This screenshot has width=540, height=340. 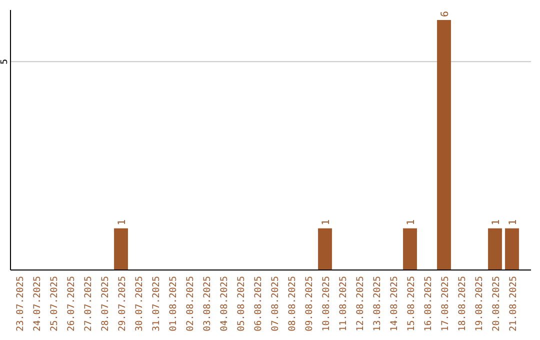 I want to click on x-tick-label: 19.08.2025, so click(x=479, y=304).